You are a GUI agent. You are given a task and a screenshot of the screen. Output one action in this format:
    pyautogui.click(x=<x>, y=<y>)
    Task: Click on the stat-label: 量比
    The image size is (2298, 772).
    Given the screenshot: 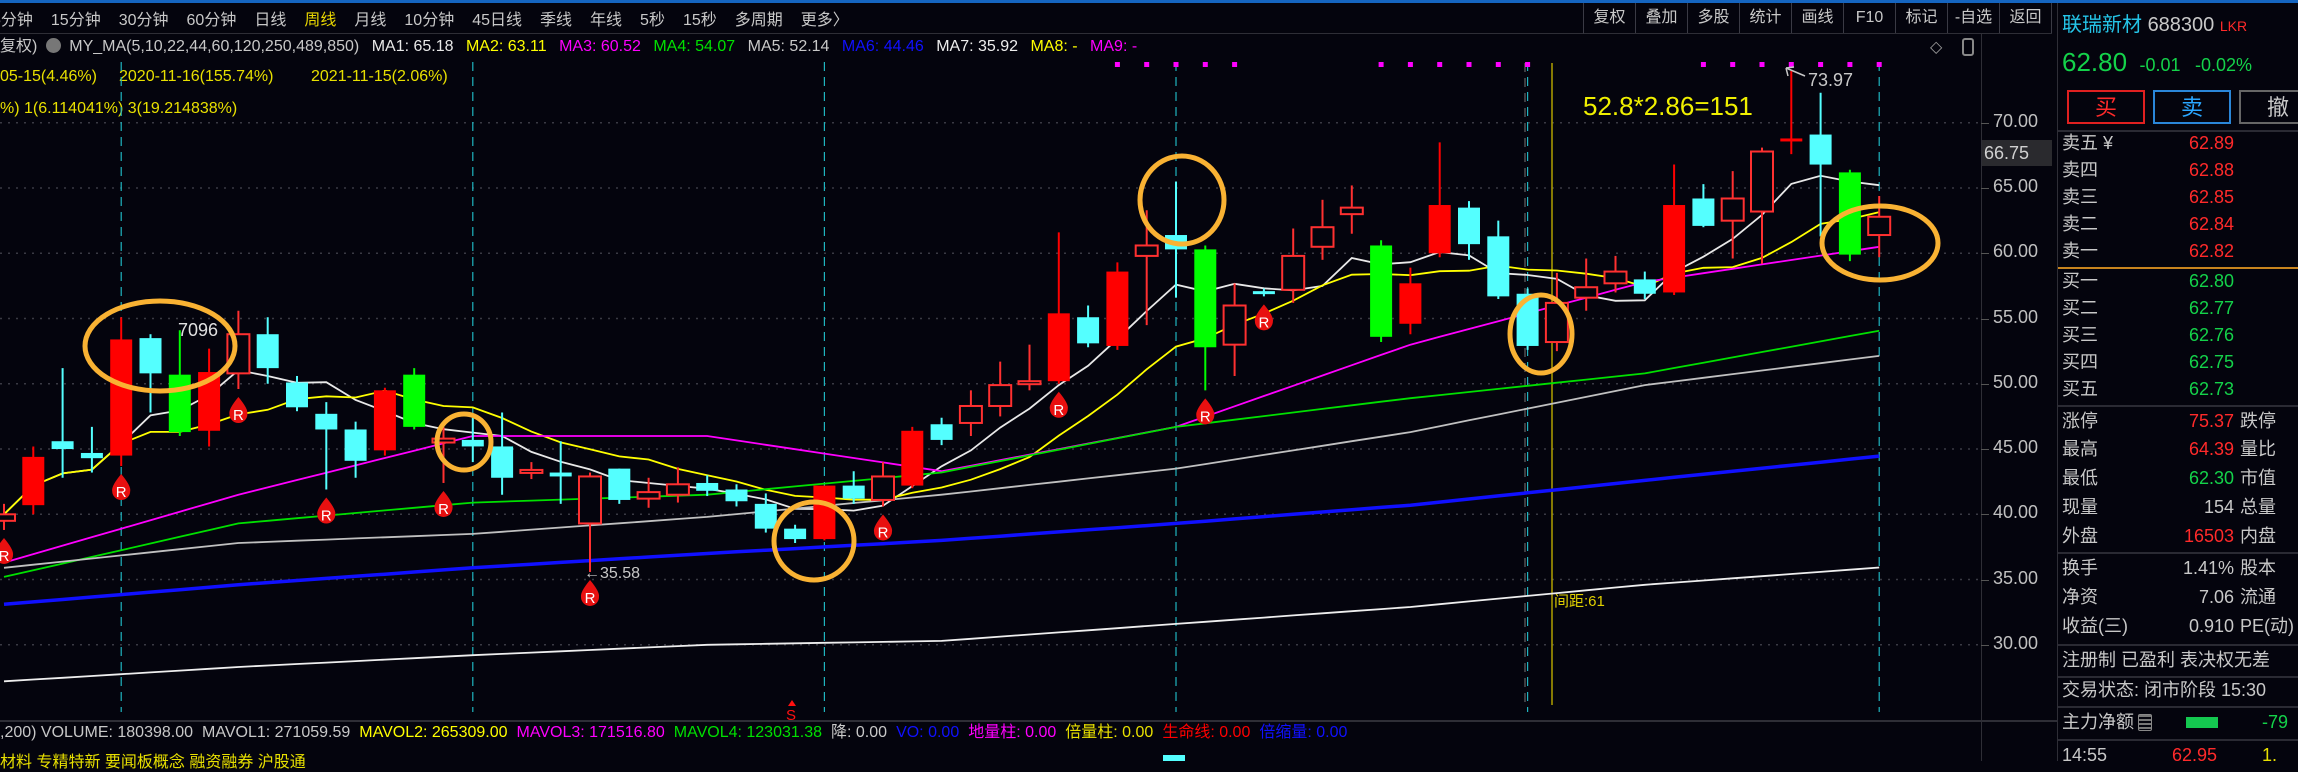 What is the action you would take?
    pyautogui.click(x=2258, y=449)
    